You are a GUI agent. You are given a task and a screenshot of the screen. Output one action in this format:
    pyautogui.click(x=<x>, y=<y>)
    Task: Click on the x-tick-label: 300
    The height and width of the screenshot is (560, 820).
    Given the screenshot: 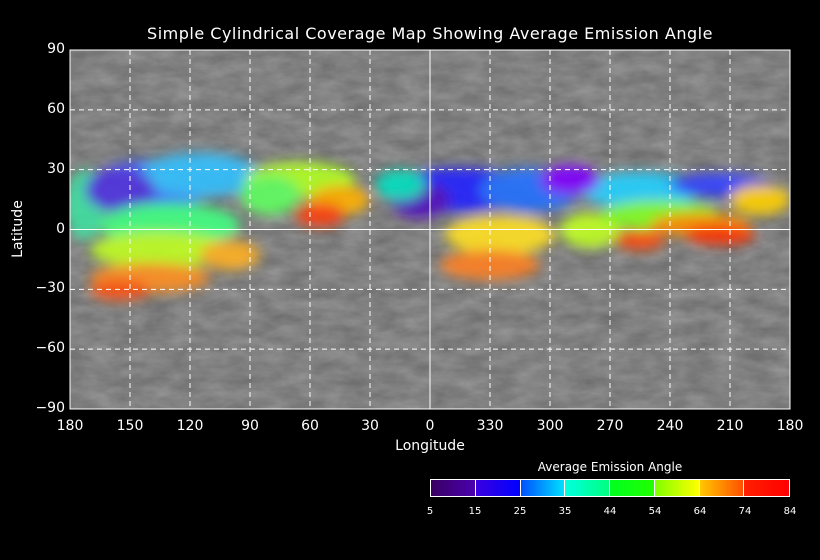 What is the action you would take?
    pyautogui.click(x=550, y=426)
    